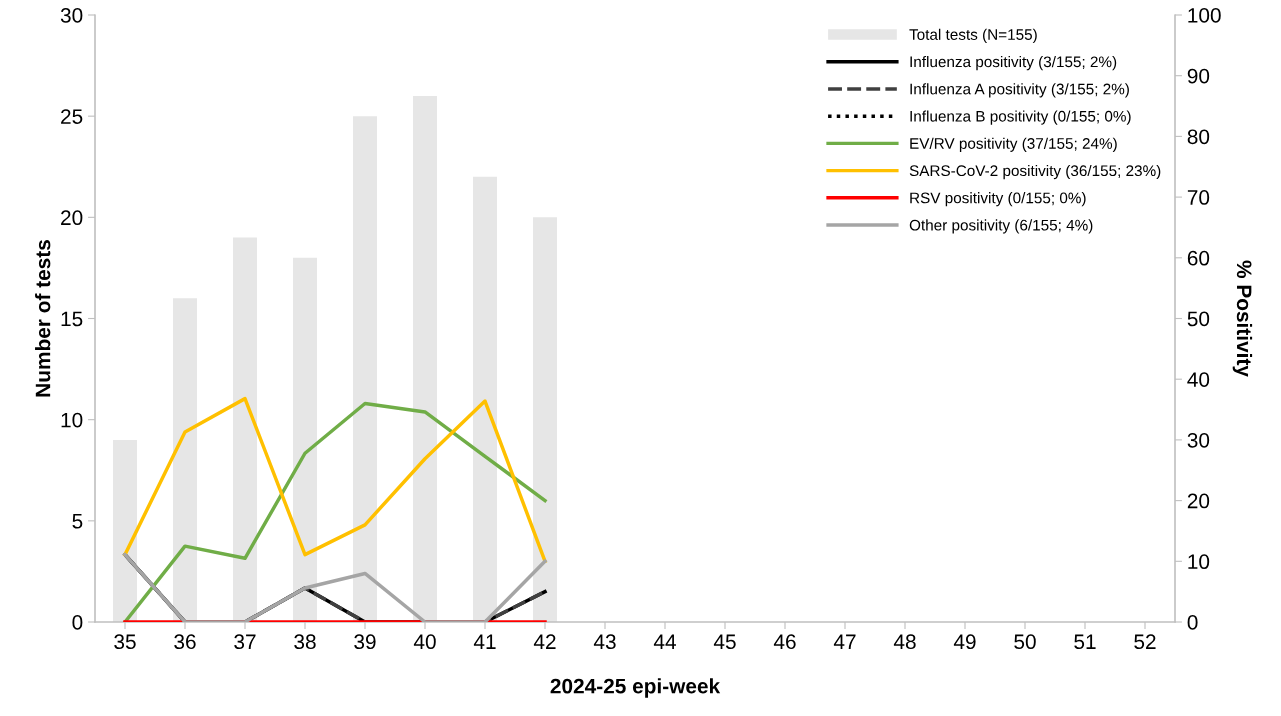 This screenshot has height=716, width=1281. Describe the element at coordinates (1013, 63) in the screenshot. I see `legend-label: Influenza positivity (3/155; 2%)` at that location.